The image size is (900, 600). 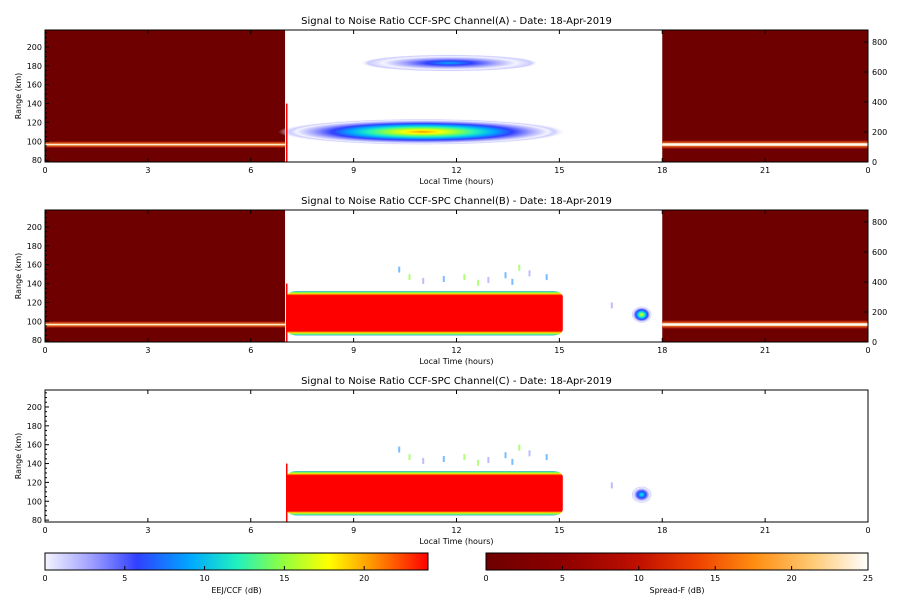 I want to click on colorbar-spreadf: 0 5 10 15 20 25 Spread-F (dB), so click(x=678, y=573).